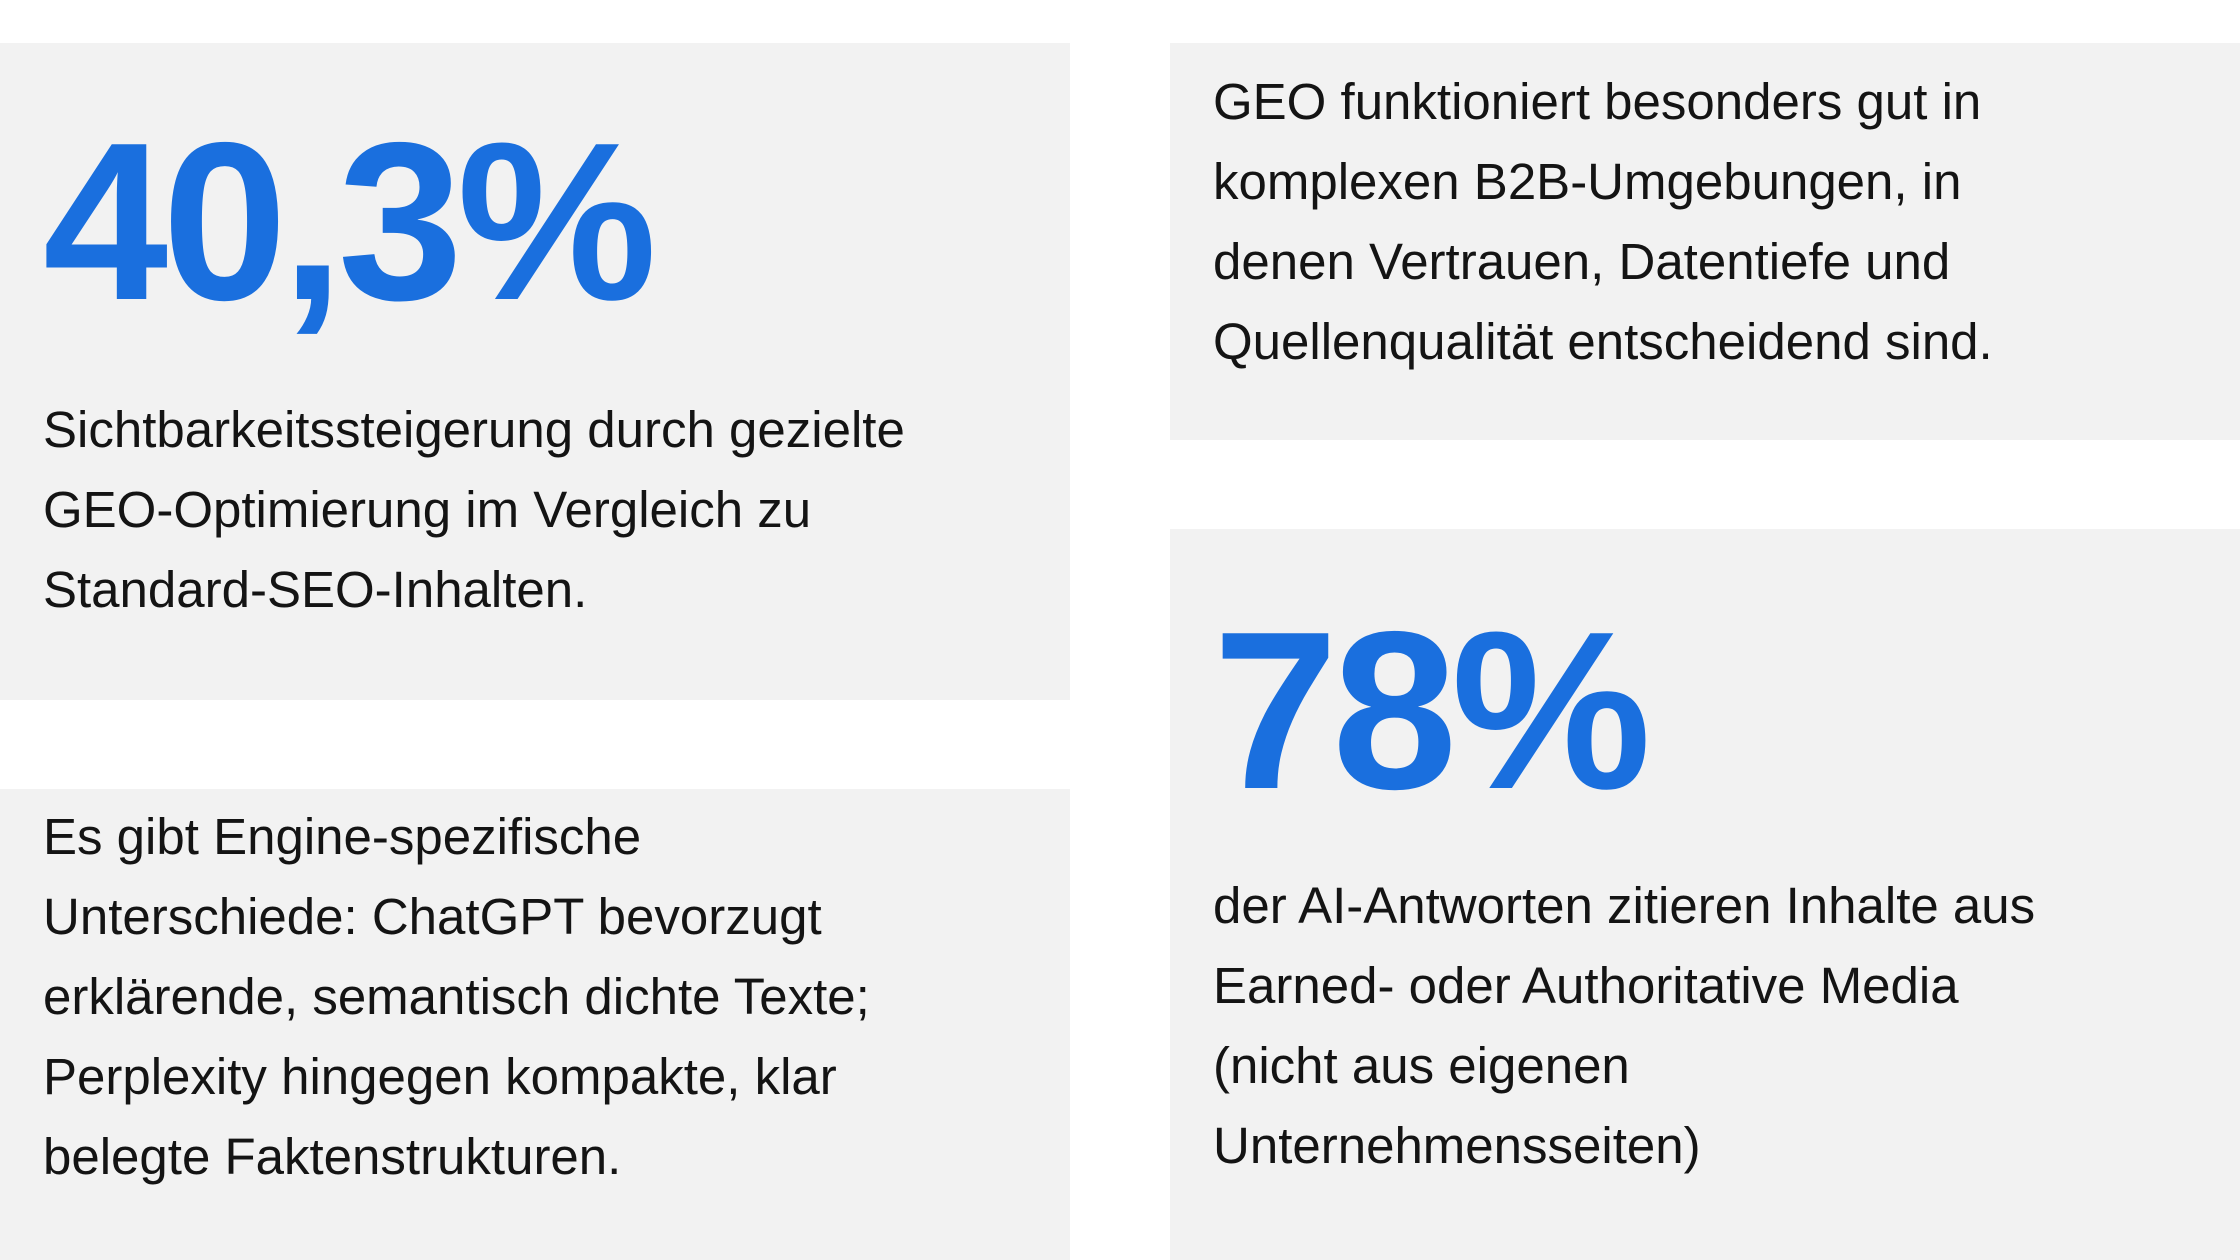 This screenshot has width=2240, height=1260. What do you see at coordinates (1457, 1145) in the screenshot?
I see `text-line: Unternehmensseiten)` at bounding box center [1457, 1145].